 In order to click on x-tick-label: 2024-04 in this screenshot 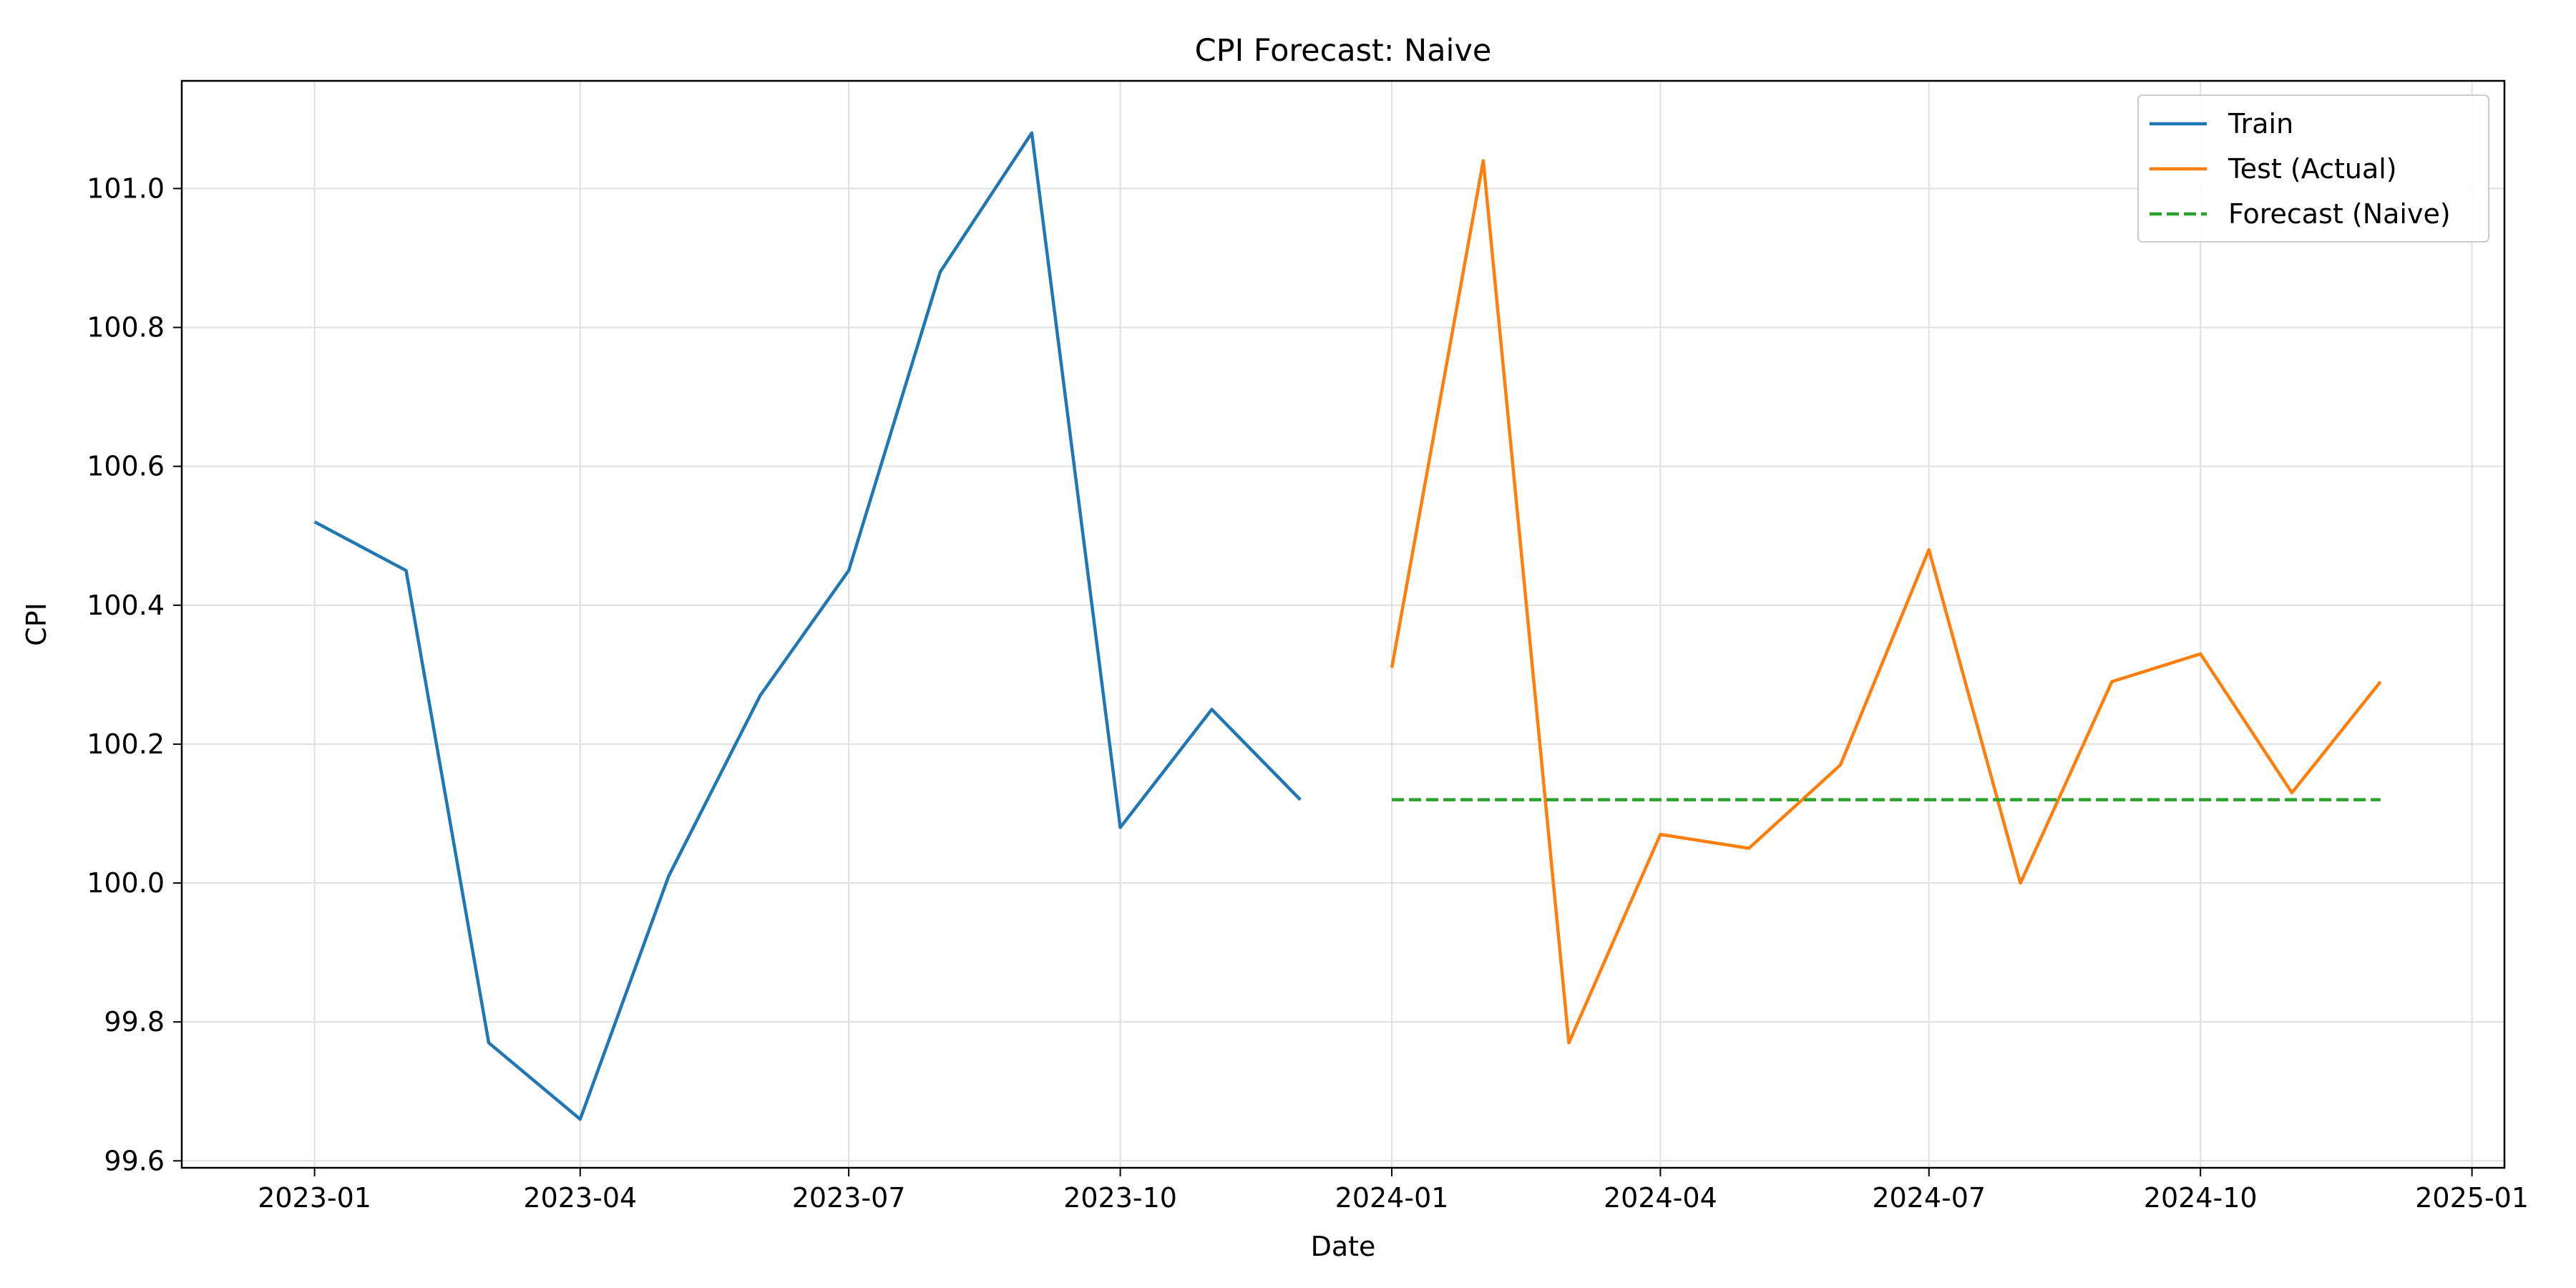, I will do `click(1660, 1198)`.